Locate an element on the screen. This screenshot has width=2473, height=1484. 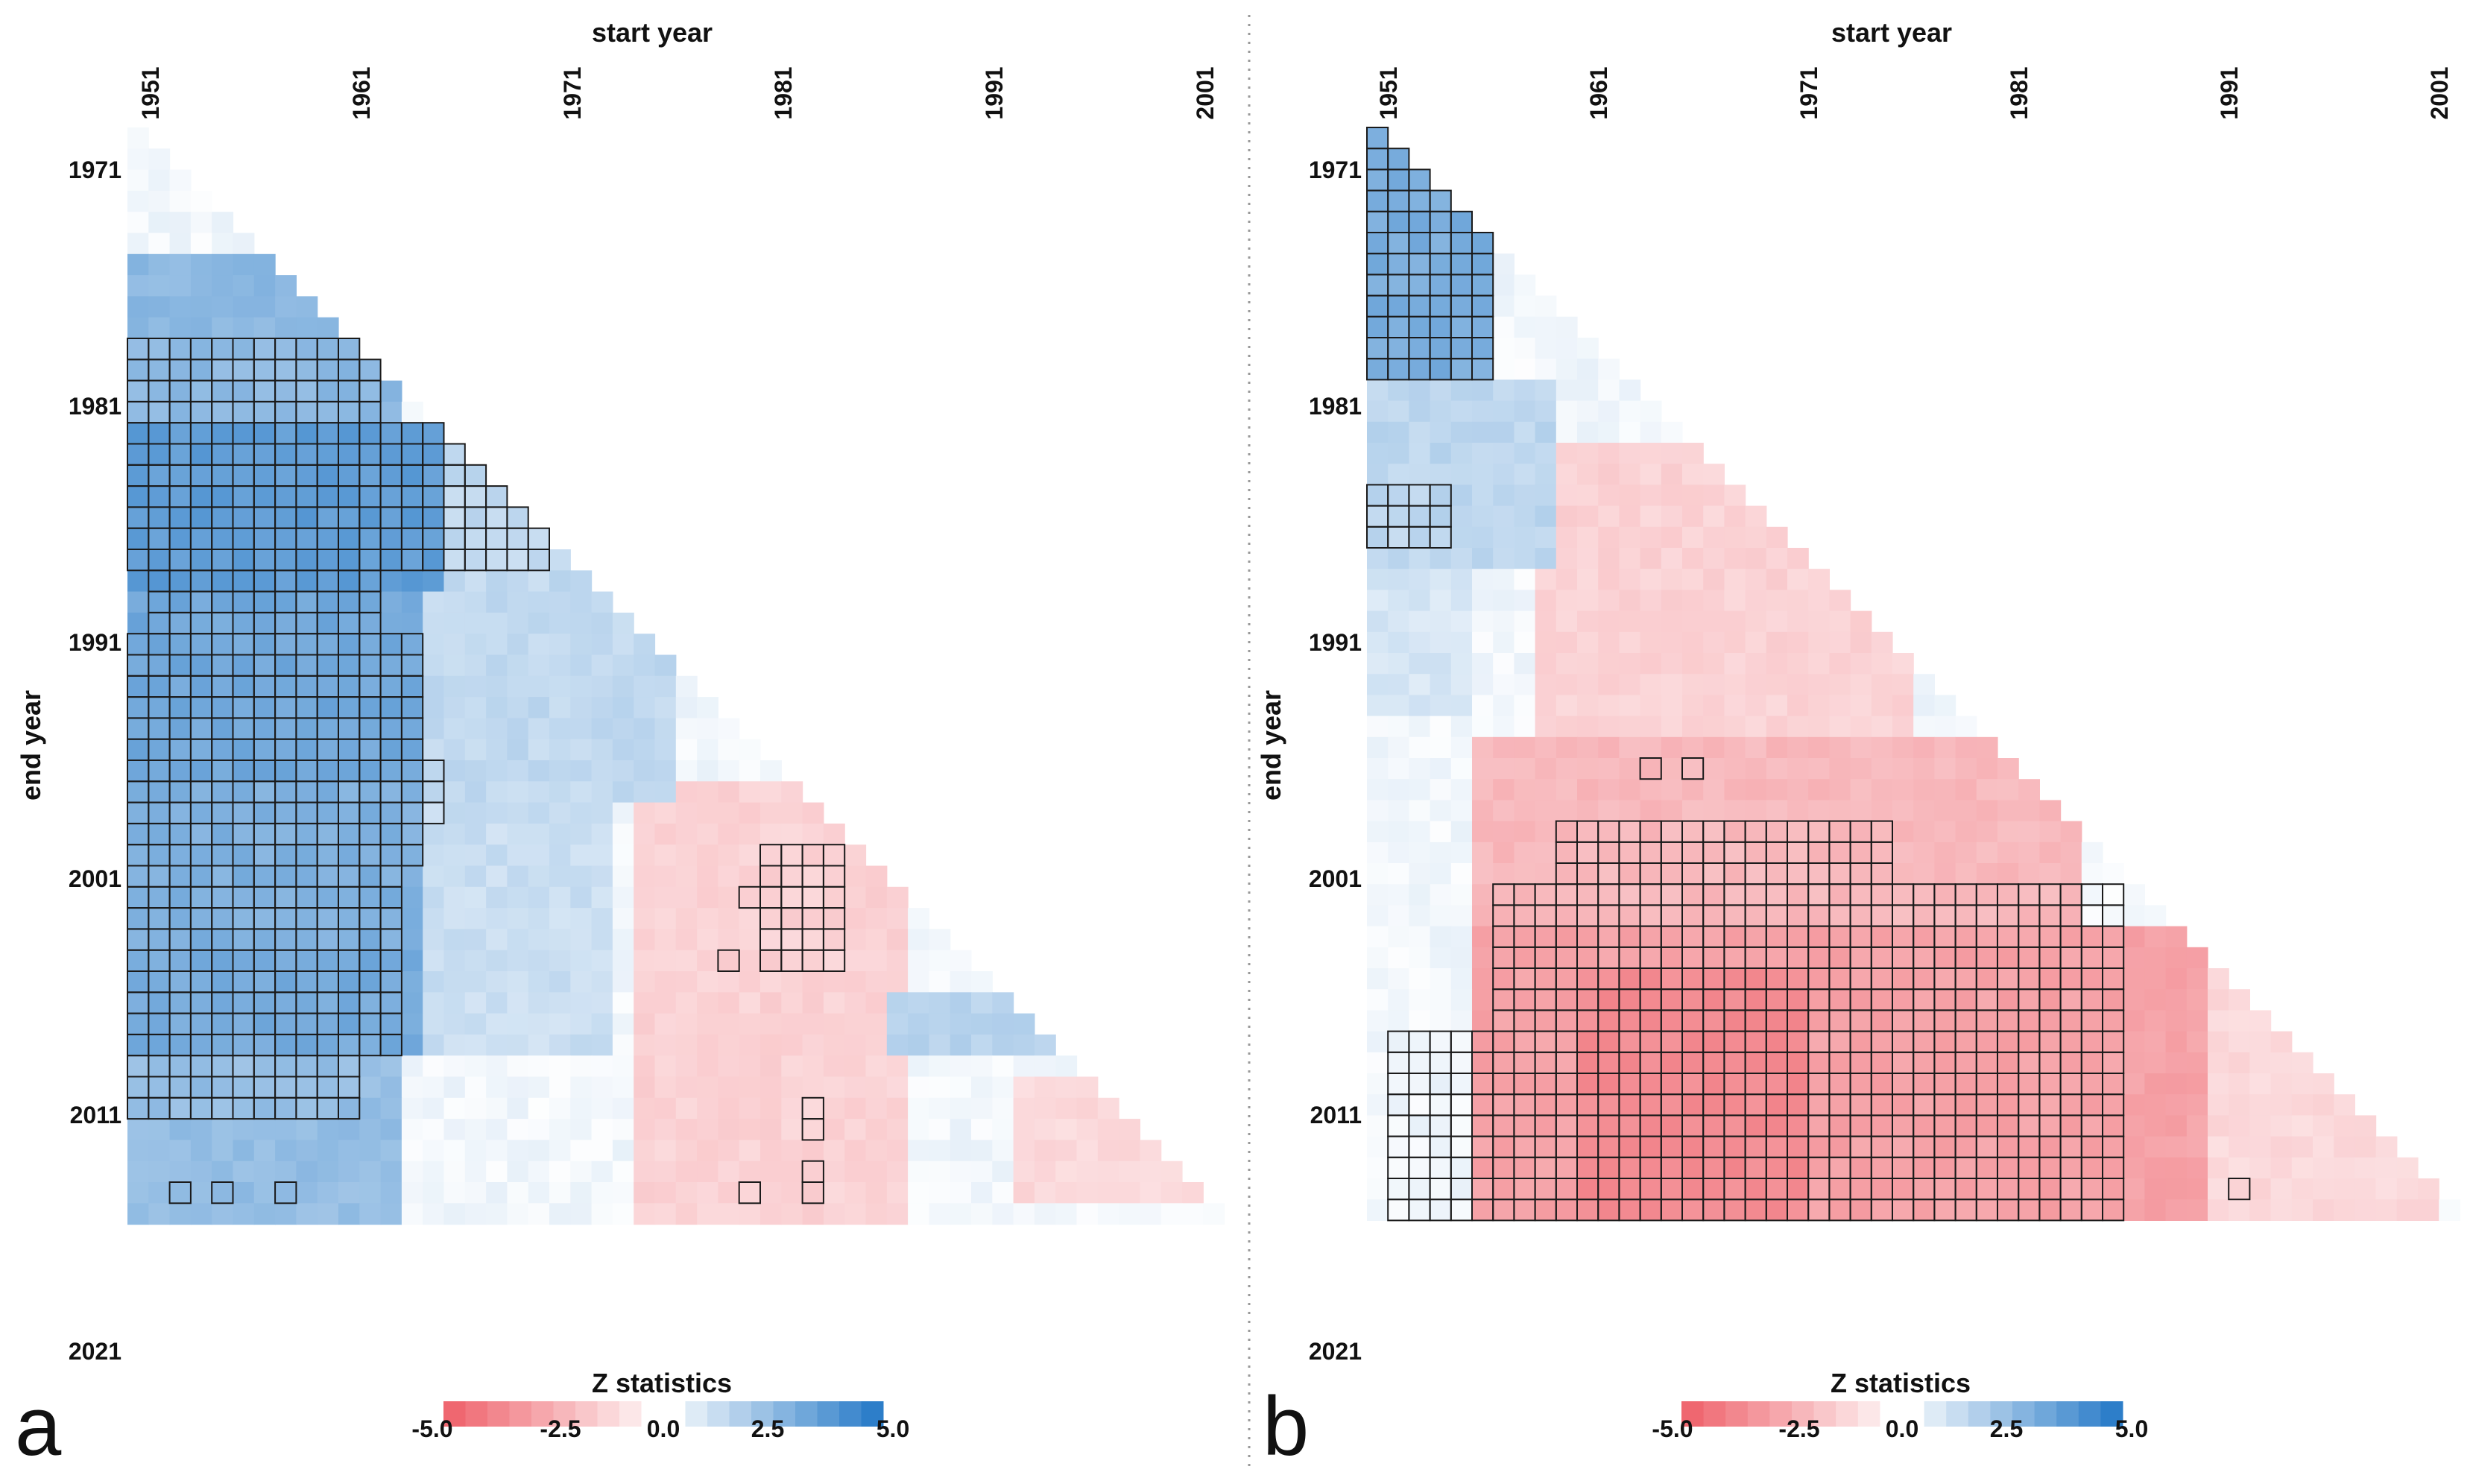
significant-cell-outline is located at coordinates (285, 1192).